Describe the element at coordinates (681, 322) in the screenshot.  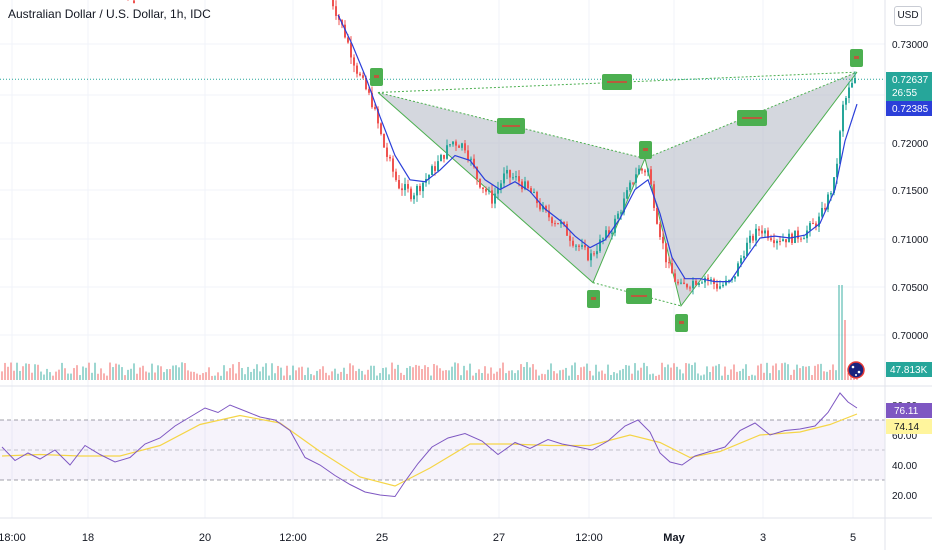
I see `pattern-point-mark` at that location.